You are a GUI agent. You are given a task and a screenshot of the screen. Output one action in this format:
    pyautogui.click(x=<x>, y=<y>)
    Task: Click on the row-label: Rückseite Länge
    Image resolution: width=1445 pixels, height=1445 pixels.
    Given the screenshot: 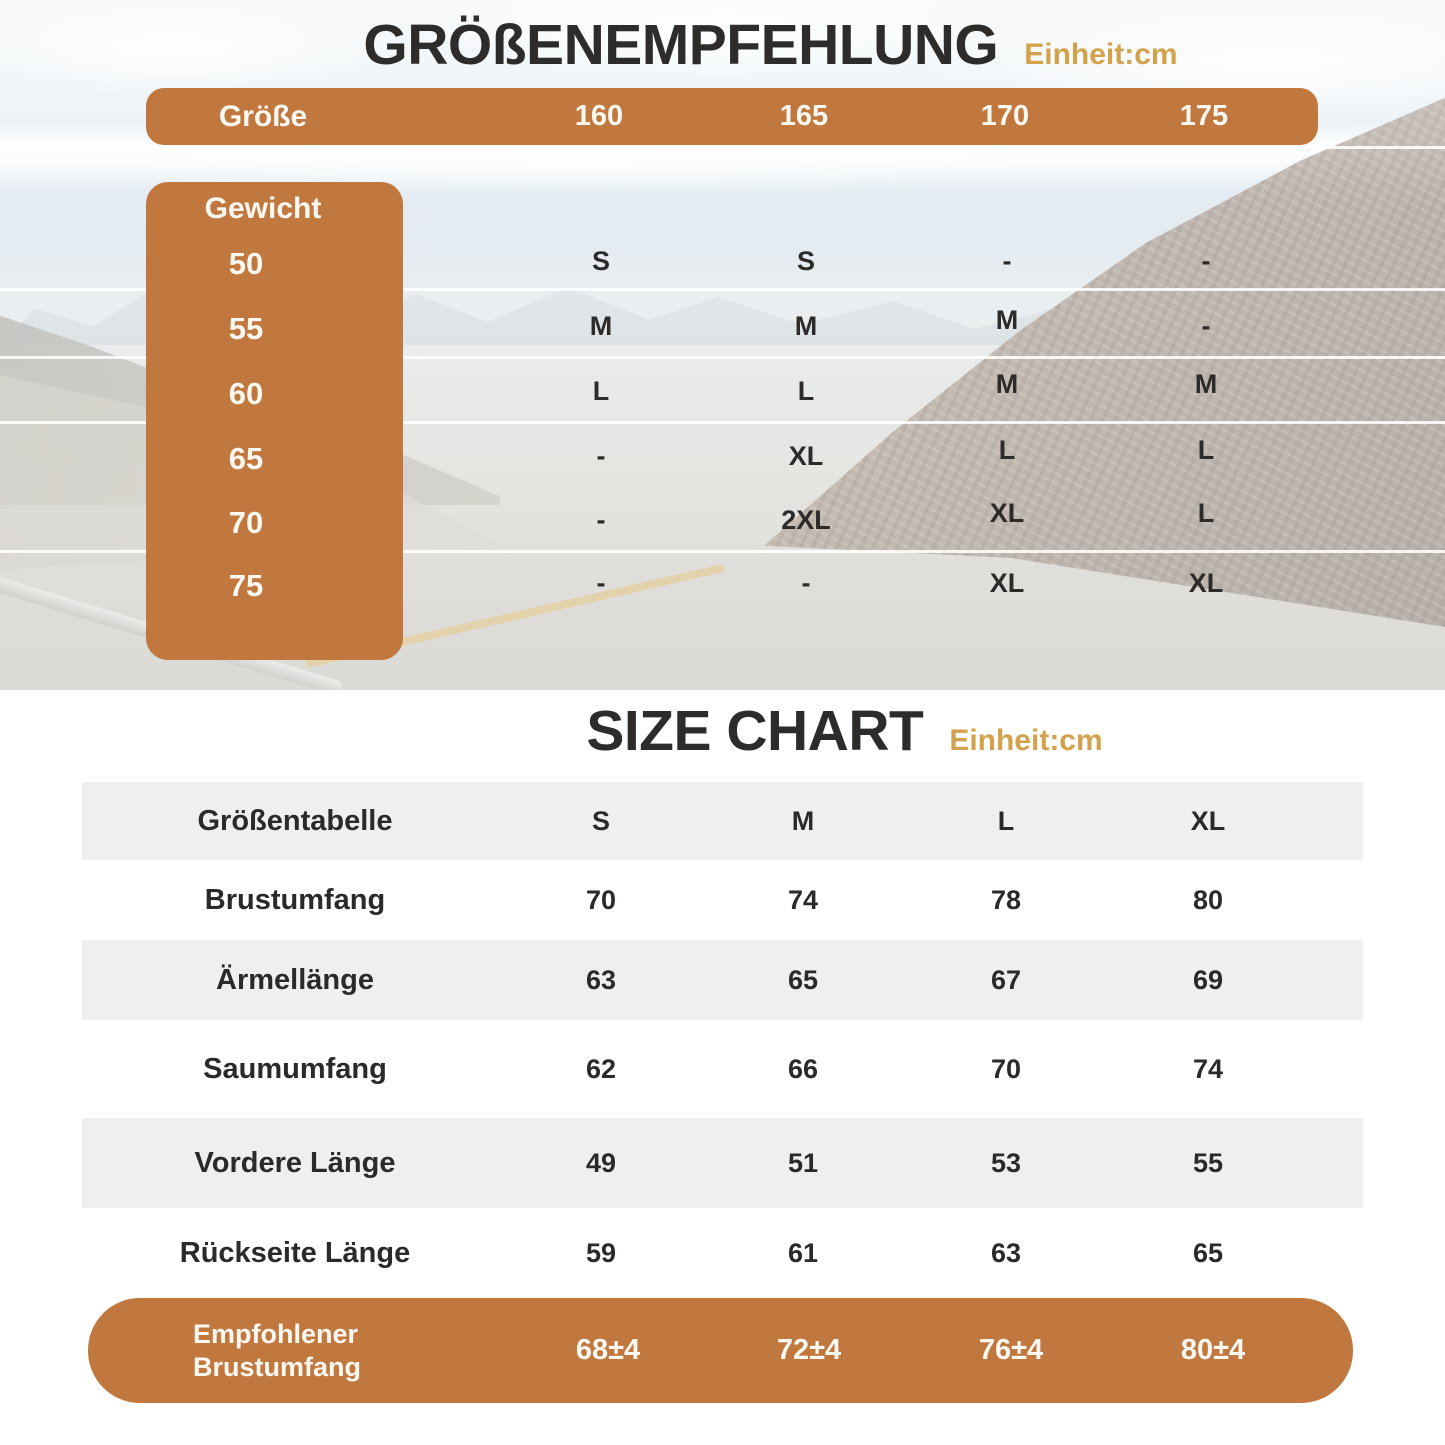 What is the action you would take?
    pyautogui.click(x=295, y=1252)
    